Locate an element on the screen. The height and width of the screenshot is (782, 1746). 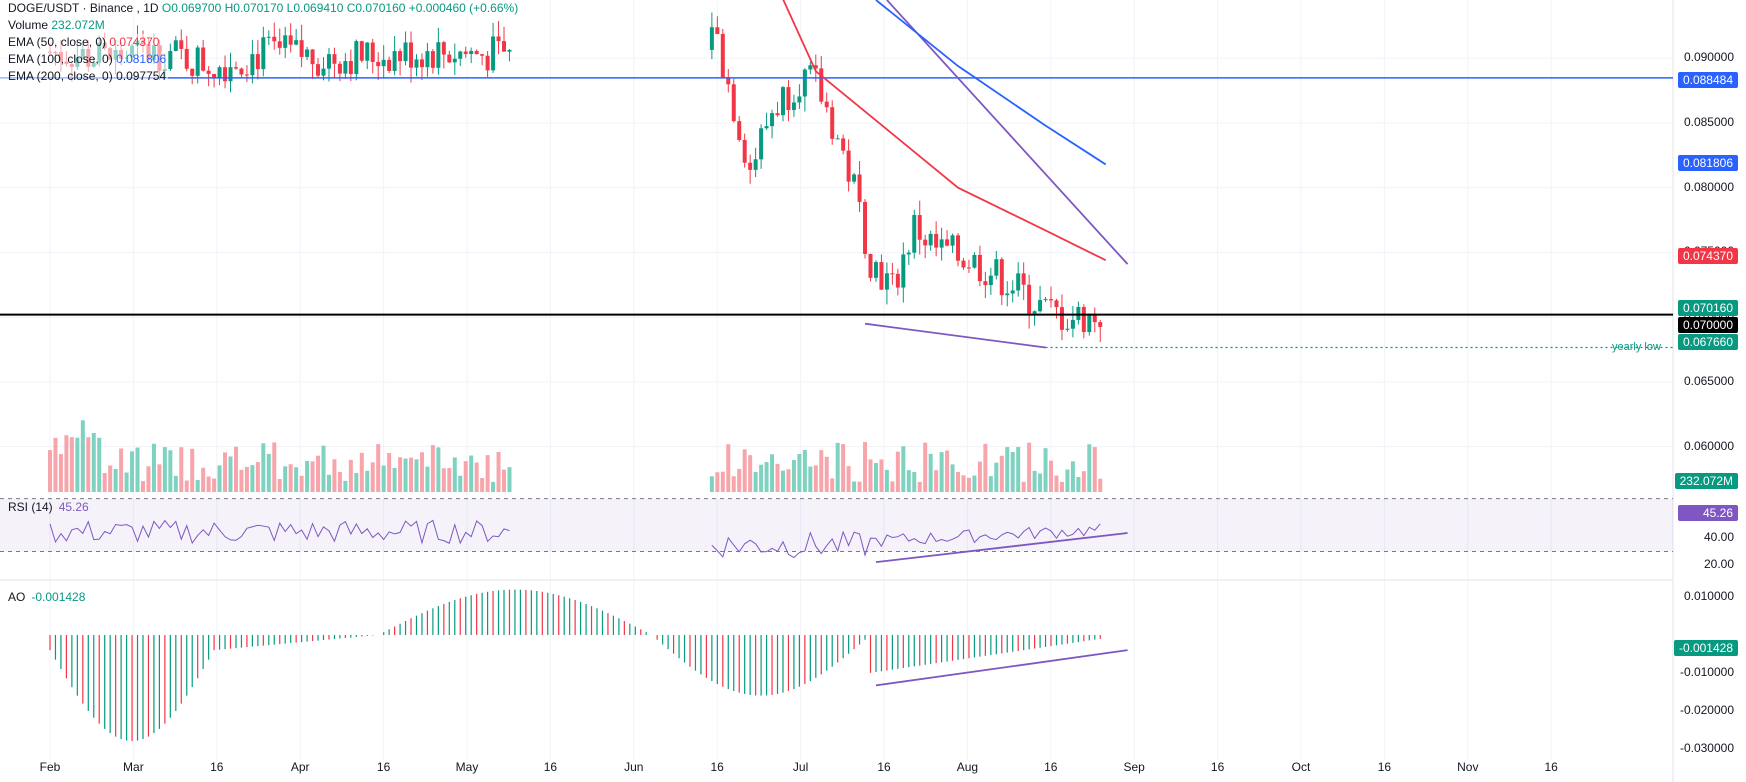
rsi-pane-label: RSI (14) 45.26 is located at coordinates (48, 507).